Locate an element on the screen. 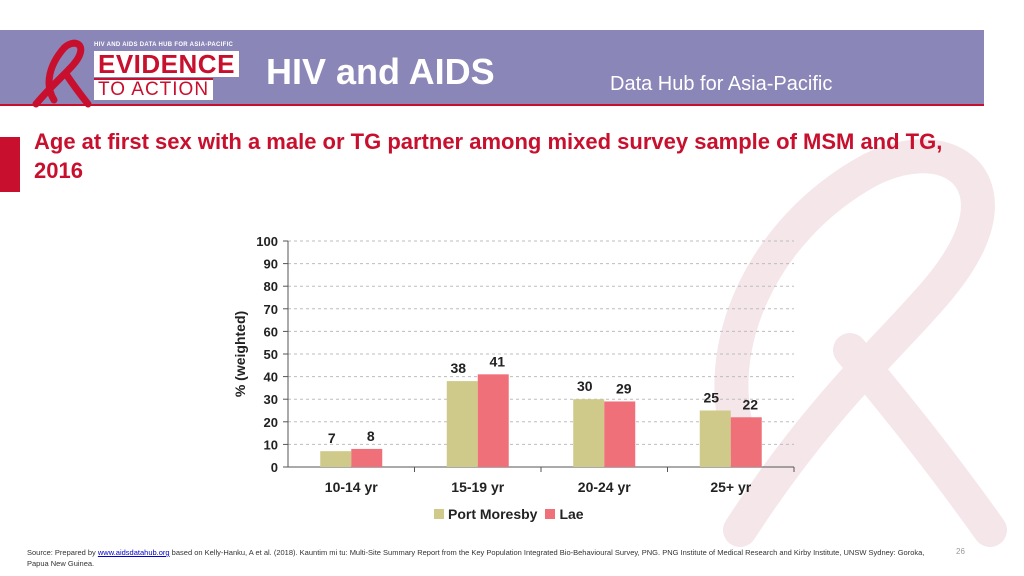  y-tick-label: 30 is located at coordinates (271, 399).